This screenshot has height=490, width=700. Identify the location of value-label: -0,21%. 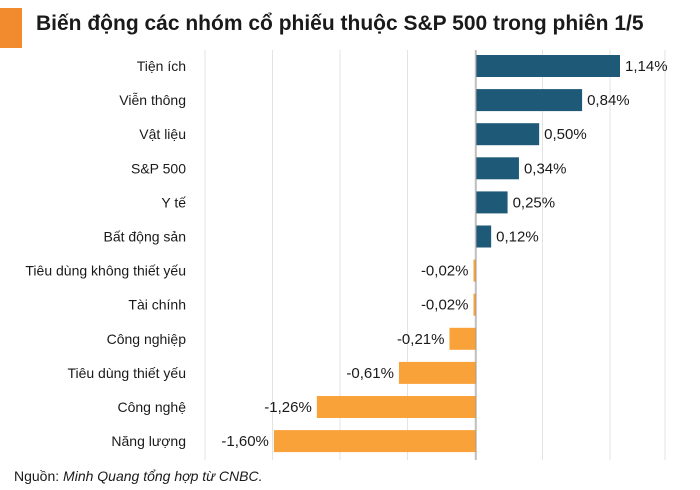
(421, 339).